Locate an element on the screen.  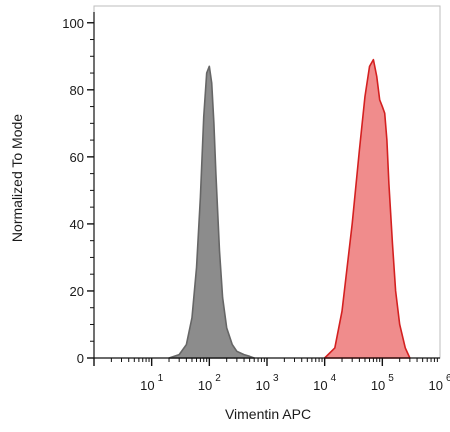
x-tick-label: 10 4 is located at coordinates (324, 383).